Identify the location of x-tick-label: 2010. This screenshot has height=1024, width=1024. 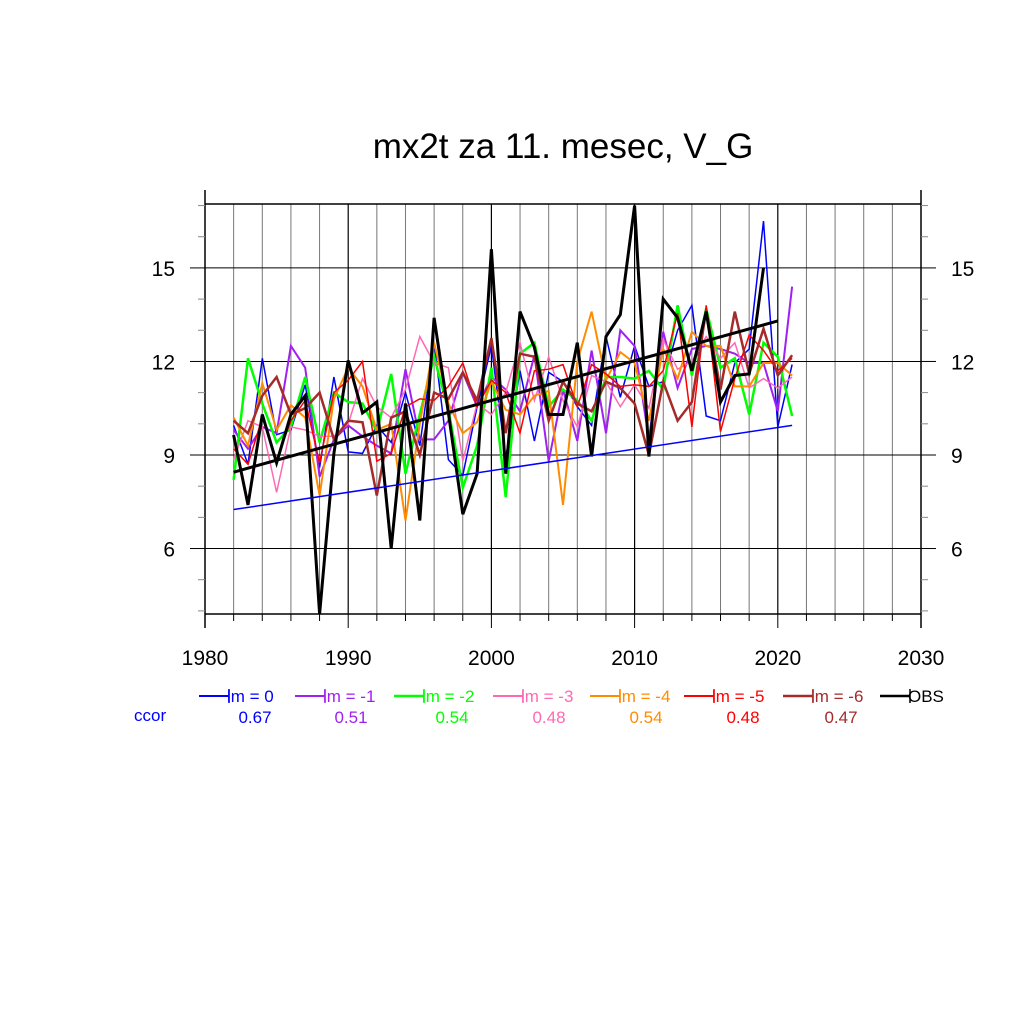
(634, 658).